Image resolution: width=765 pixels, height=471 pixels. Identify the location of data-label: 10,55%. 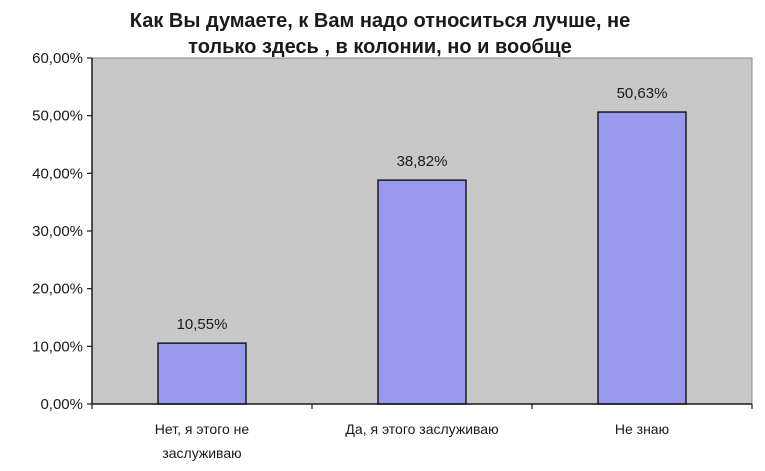
(202, 324).